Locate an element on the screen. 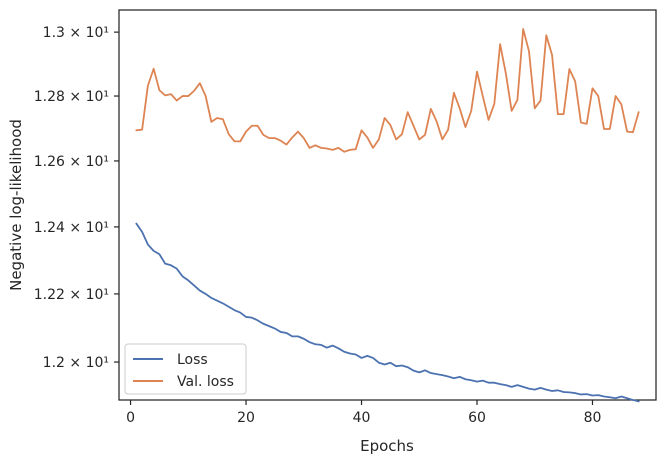 The image size is (666, 463). x-tick-label: 80 is located at coordinates (593, 418).